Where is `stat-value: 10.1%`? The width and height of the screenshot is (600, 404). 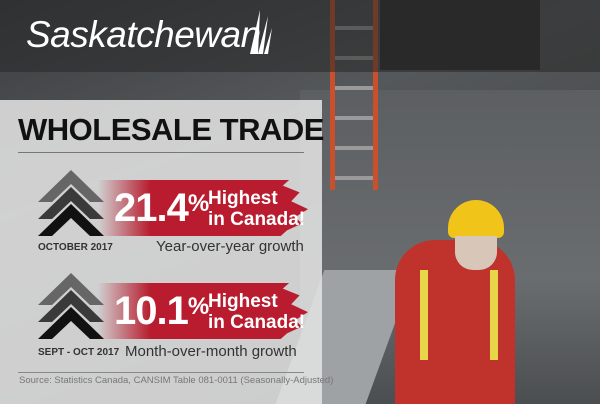
stat-value: 10.1% is located at coordinates (161, 311).